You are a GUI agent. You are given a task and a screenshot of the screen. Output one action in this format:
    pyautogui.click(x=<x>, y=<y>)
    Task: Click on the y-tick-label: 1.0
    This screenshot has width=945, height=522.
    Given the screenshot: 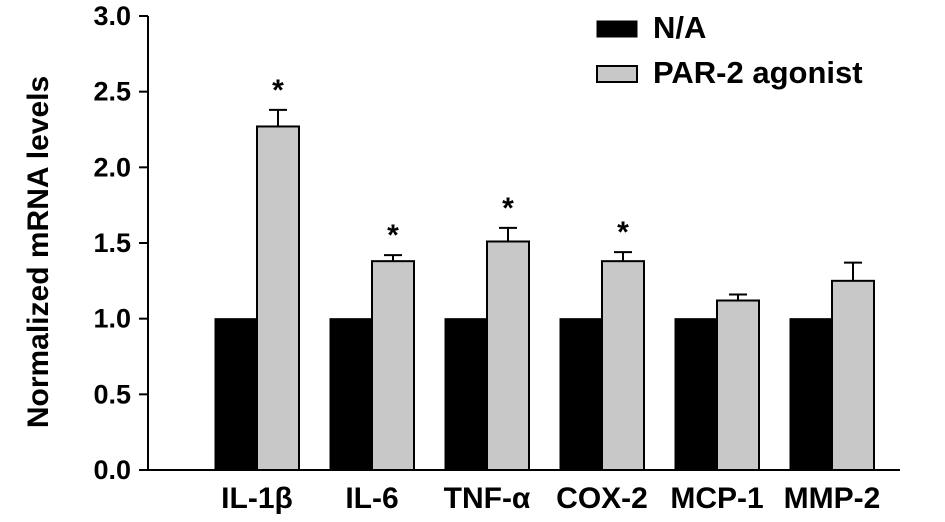 What is the action you would take?
    pyautogui.click(x=112, y=319)
    